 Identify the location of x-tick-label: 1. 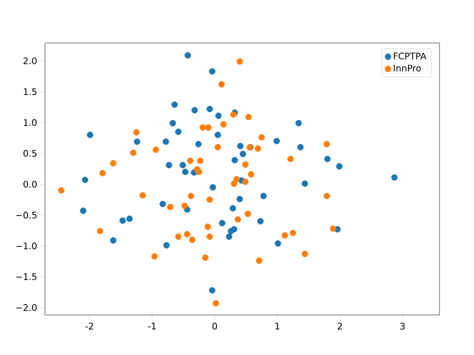
(277, 326).